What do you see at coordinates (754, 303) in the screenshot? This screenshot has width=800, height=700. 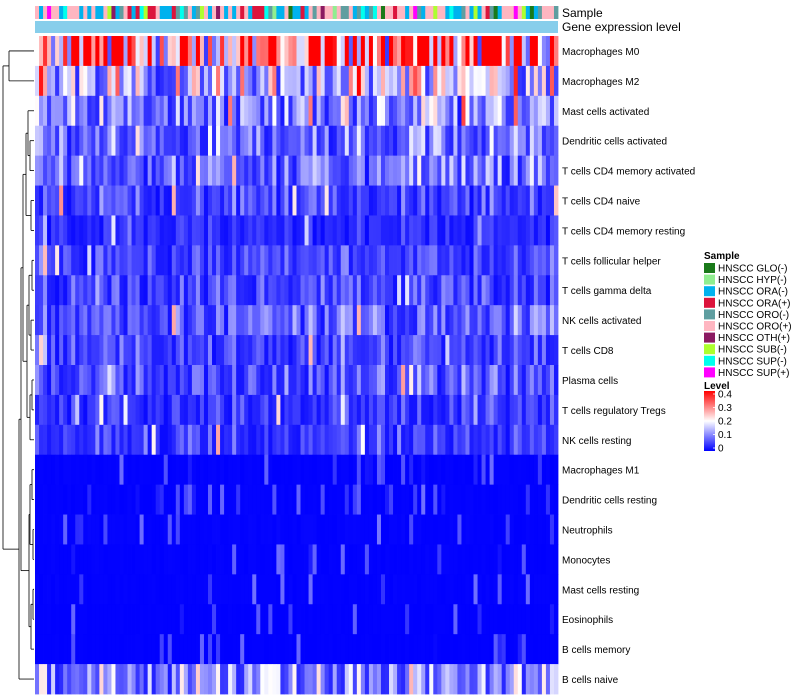 I see `sample-legend-label: HNSCC ORA(+)` at bounding box center [754, 303].